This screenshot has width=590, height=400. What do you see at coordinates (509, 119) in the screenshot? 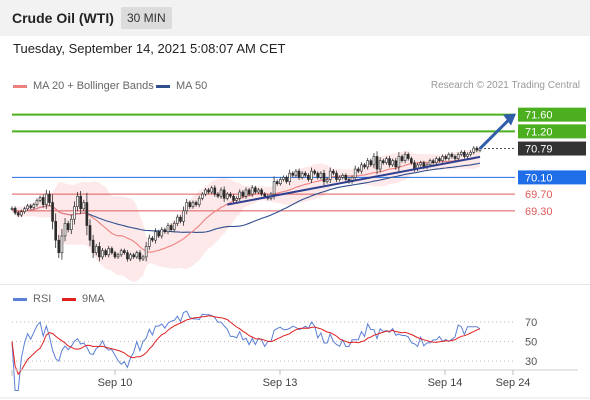
I see `target-arrow-head` at bounding box center [509, 119].